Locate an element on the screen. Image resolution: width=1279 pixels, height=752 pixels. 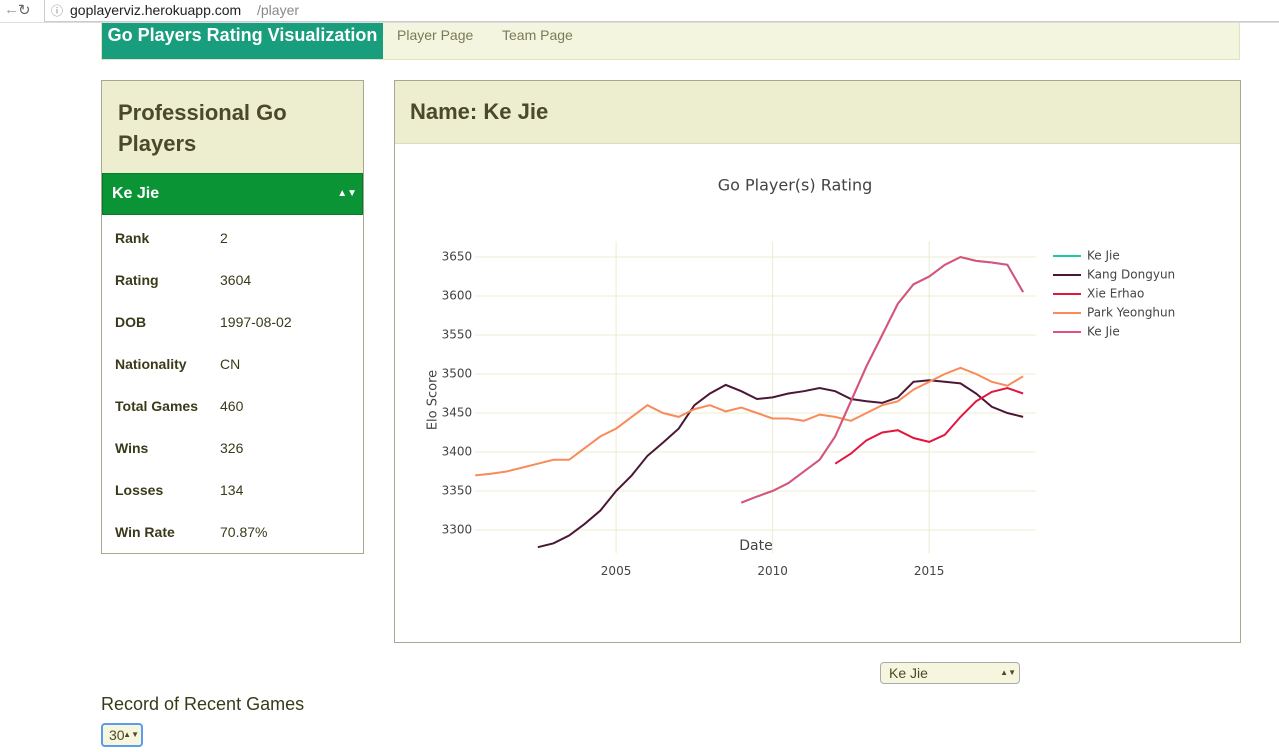
info-value: 1997-08-02 is located at coordinates (256, 322).